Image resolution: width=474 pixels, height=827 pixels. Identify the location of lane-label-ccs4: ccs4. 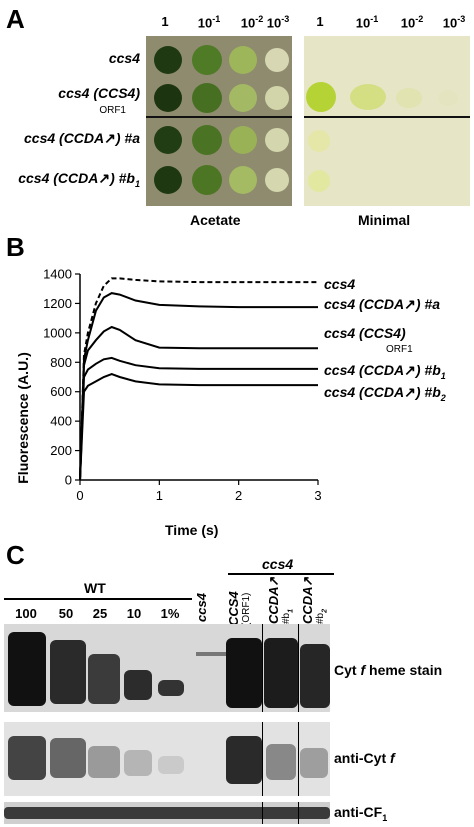
(201, 607).